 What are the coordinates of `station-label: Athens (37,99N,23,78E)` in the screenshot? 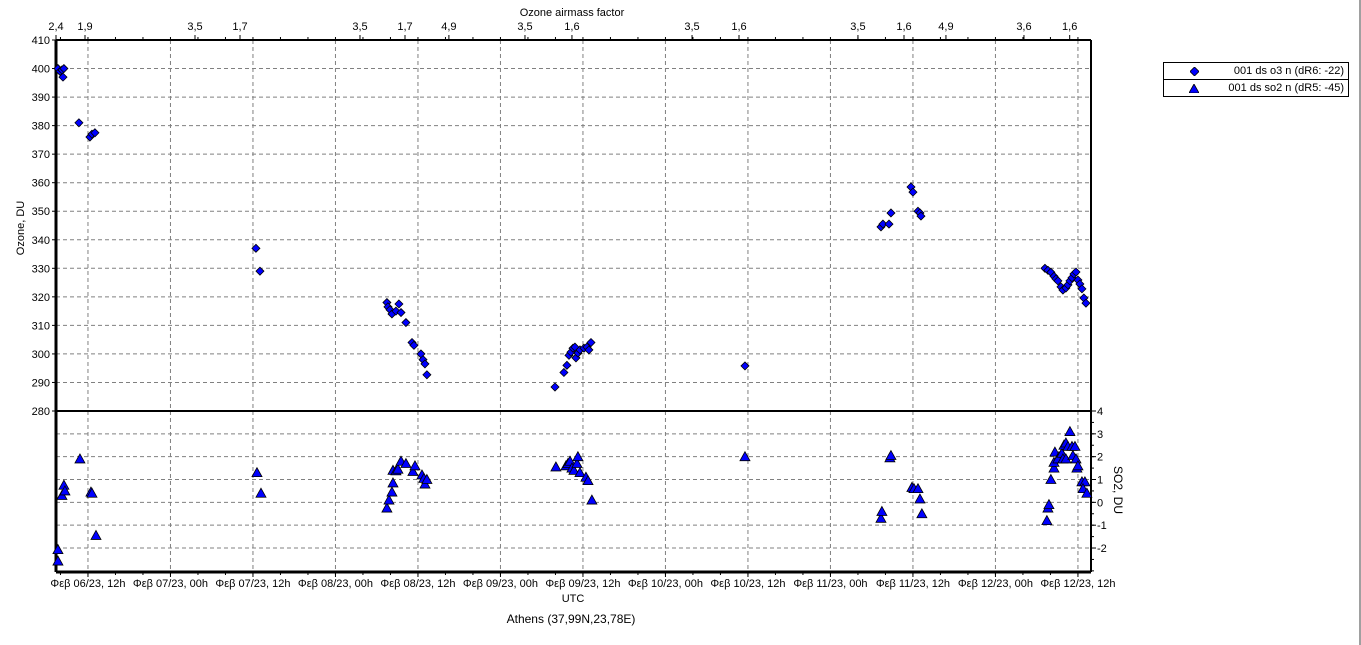 It's located at (571, 619).